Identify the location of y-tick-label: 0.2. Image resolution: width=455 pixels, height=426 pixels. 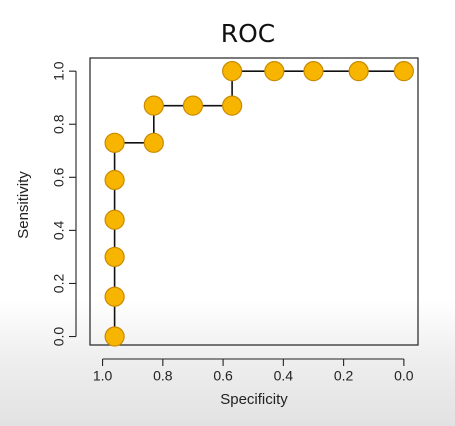
(59, 284).